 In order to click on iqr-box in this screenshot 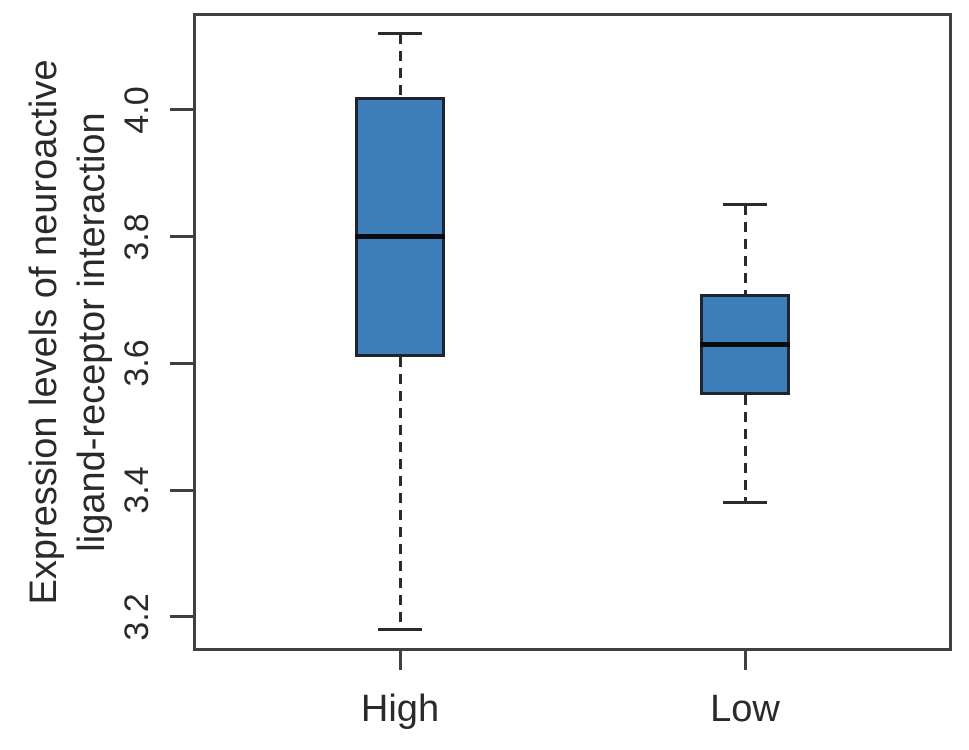, I will do `click(400, 227)`.